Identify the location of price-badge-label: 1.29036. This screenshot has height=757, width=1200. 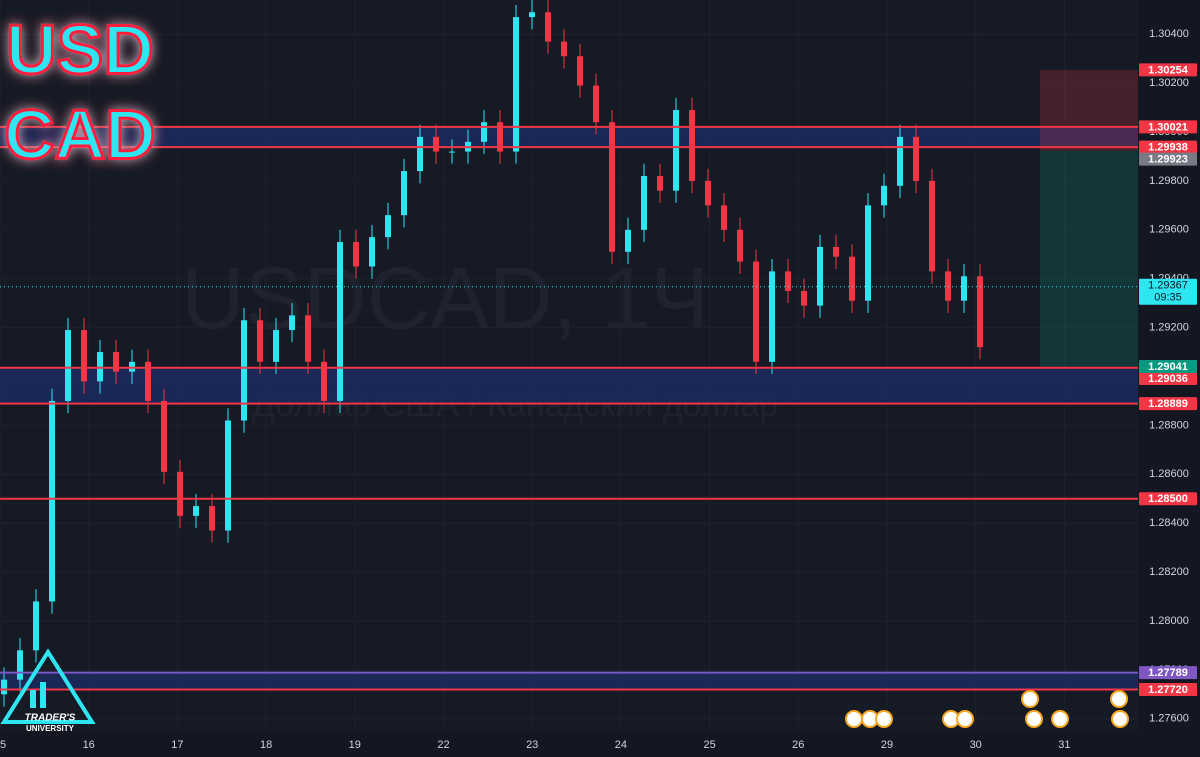
(1168, 379).